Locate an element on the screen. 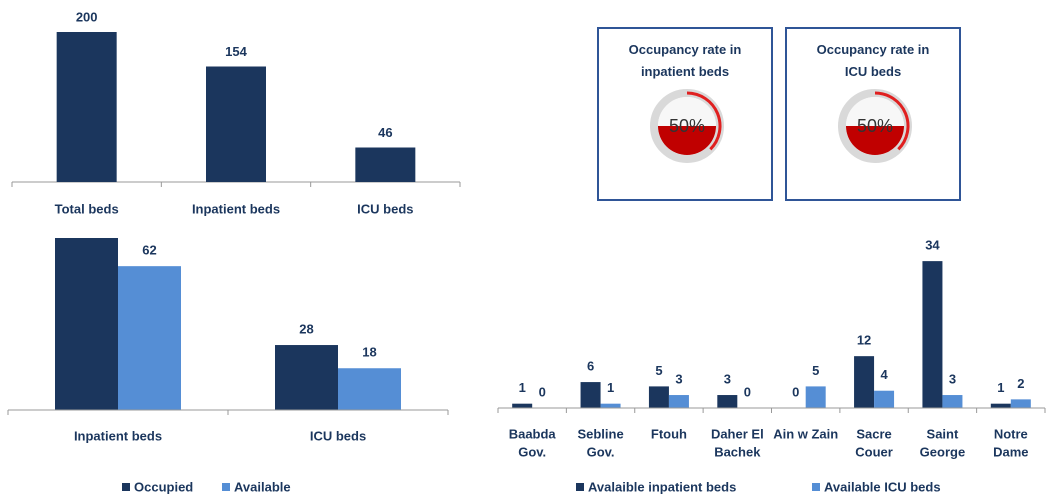 Image resolution: width=1050 pixels, height=499 pixels. x-tick-label: Bachek is located at coordinates (737, 451).